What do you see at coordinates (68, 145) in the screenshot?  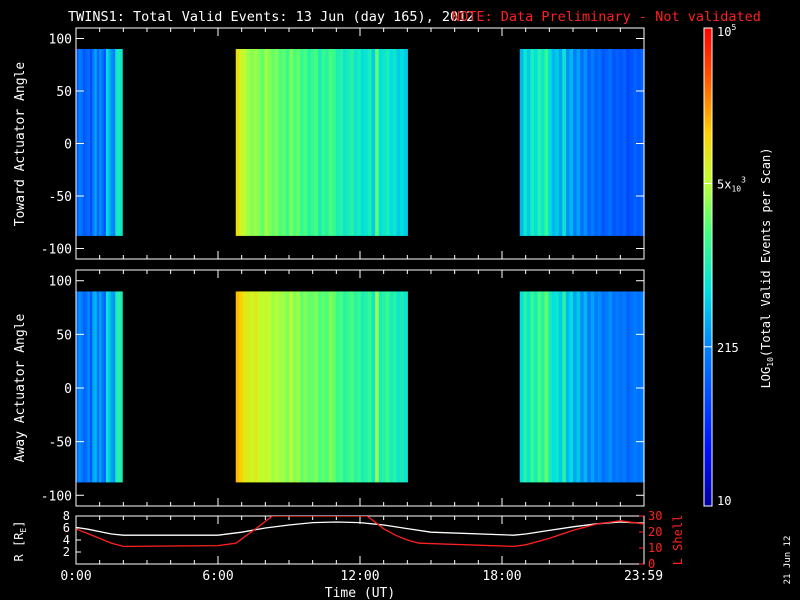 I see `y-tick-label: 0` at bounding box center [68, 145].